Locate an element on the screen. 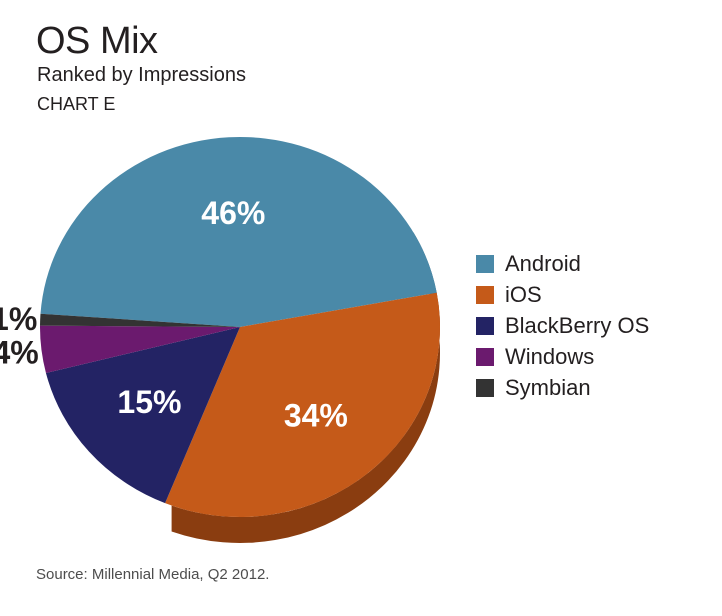 Image resolution: width=722 pixels, height=616 pixels. pie-label-android: 46% is located at coordinates (233, 213).